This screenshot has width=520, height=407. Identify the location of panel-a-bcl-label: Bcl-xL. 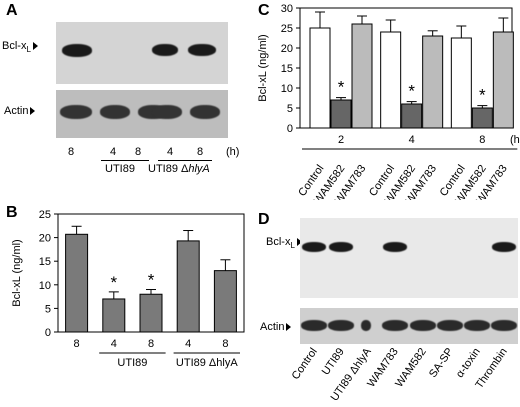
(20, 47).